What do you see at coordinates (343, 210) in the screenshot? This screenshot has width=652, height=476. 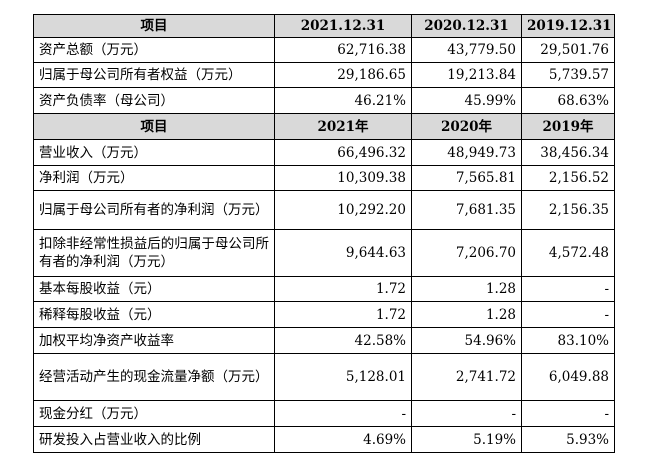 I see `value-cell: 10,292.20` at bounding box center [343, 210].